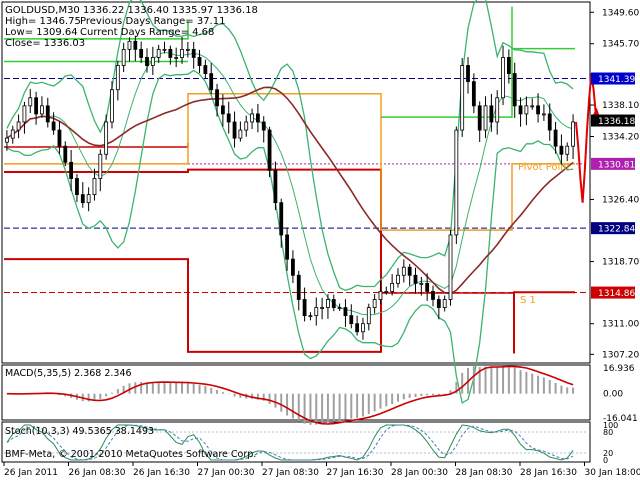 The width and height of the screenshot is (640, 484). What do you see at coordinates (45, 43) in the screenshot?
I see `info-close: Close= 1336.03` at bounding box center [45, 43].